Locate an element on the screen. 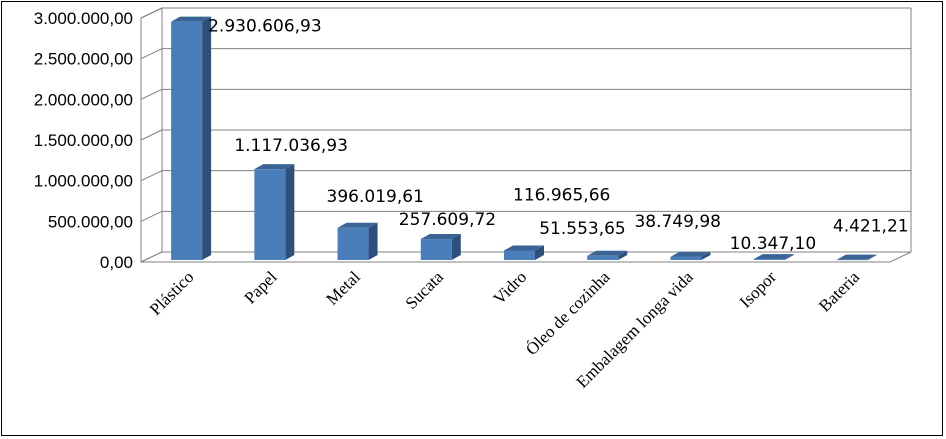 The image size is (946, 439). data-label: 116.965,66 is located at coordinates (561, 195).